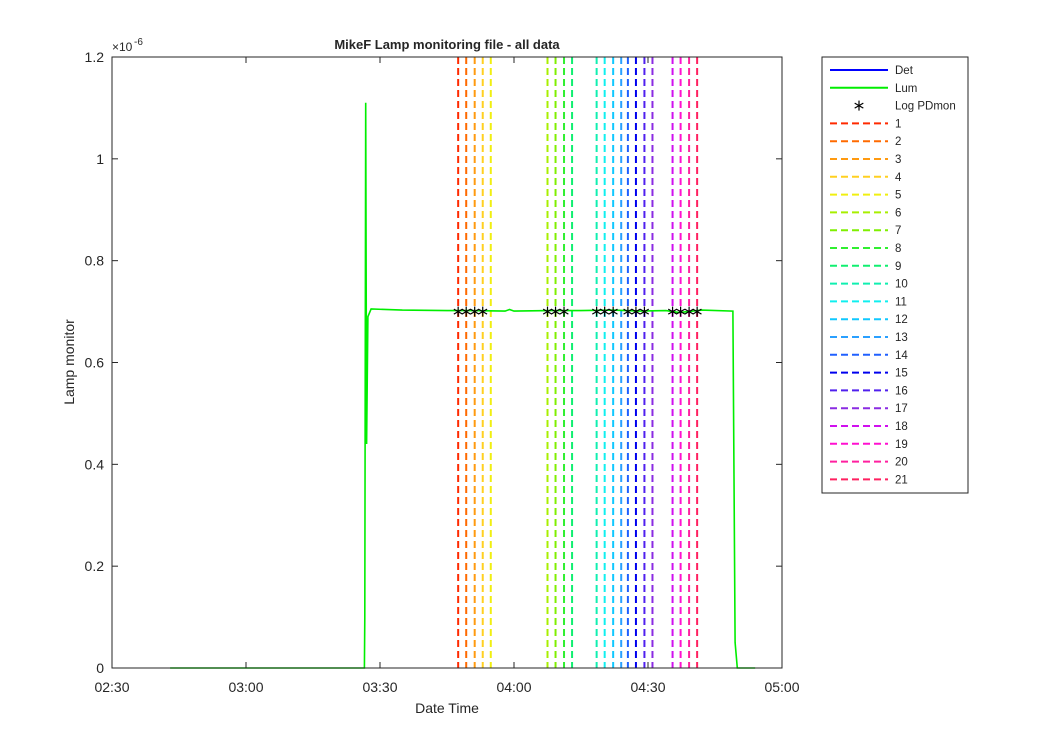  I want to click on legend-label: Det, so click(904, 71).